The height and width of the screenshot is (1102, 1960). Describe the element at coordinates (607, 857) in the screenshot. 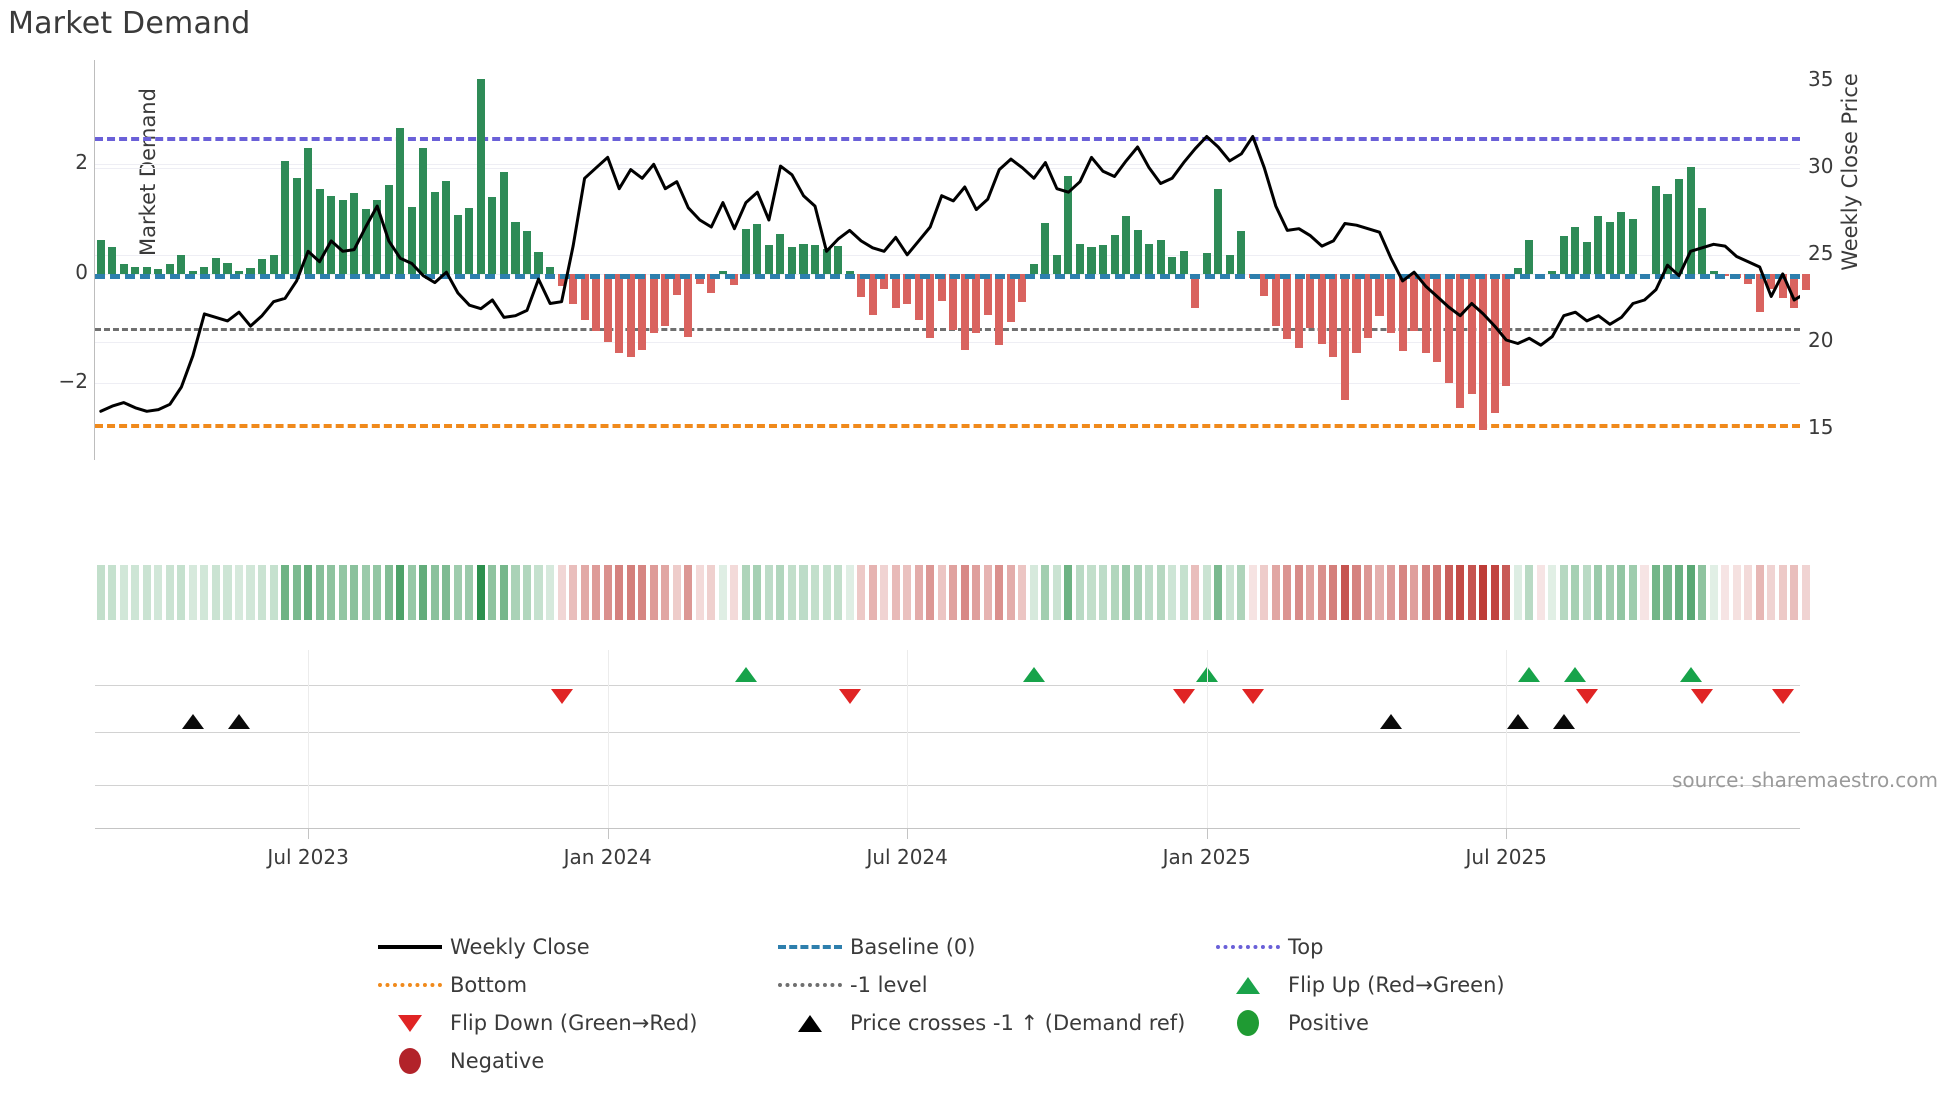

I see `x-tick-label: Jan 2024` at that location.